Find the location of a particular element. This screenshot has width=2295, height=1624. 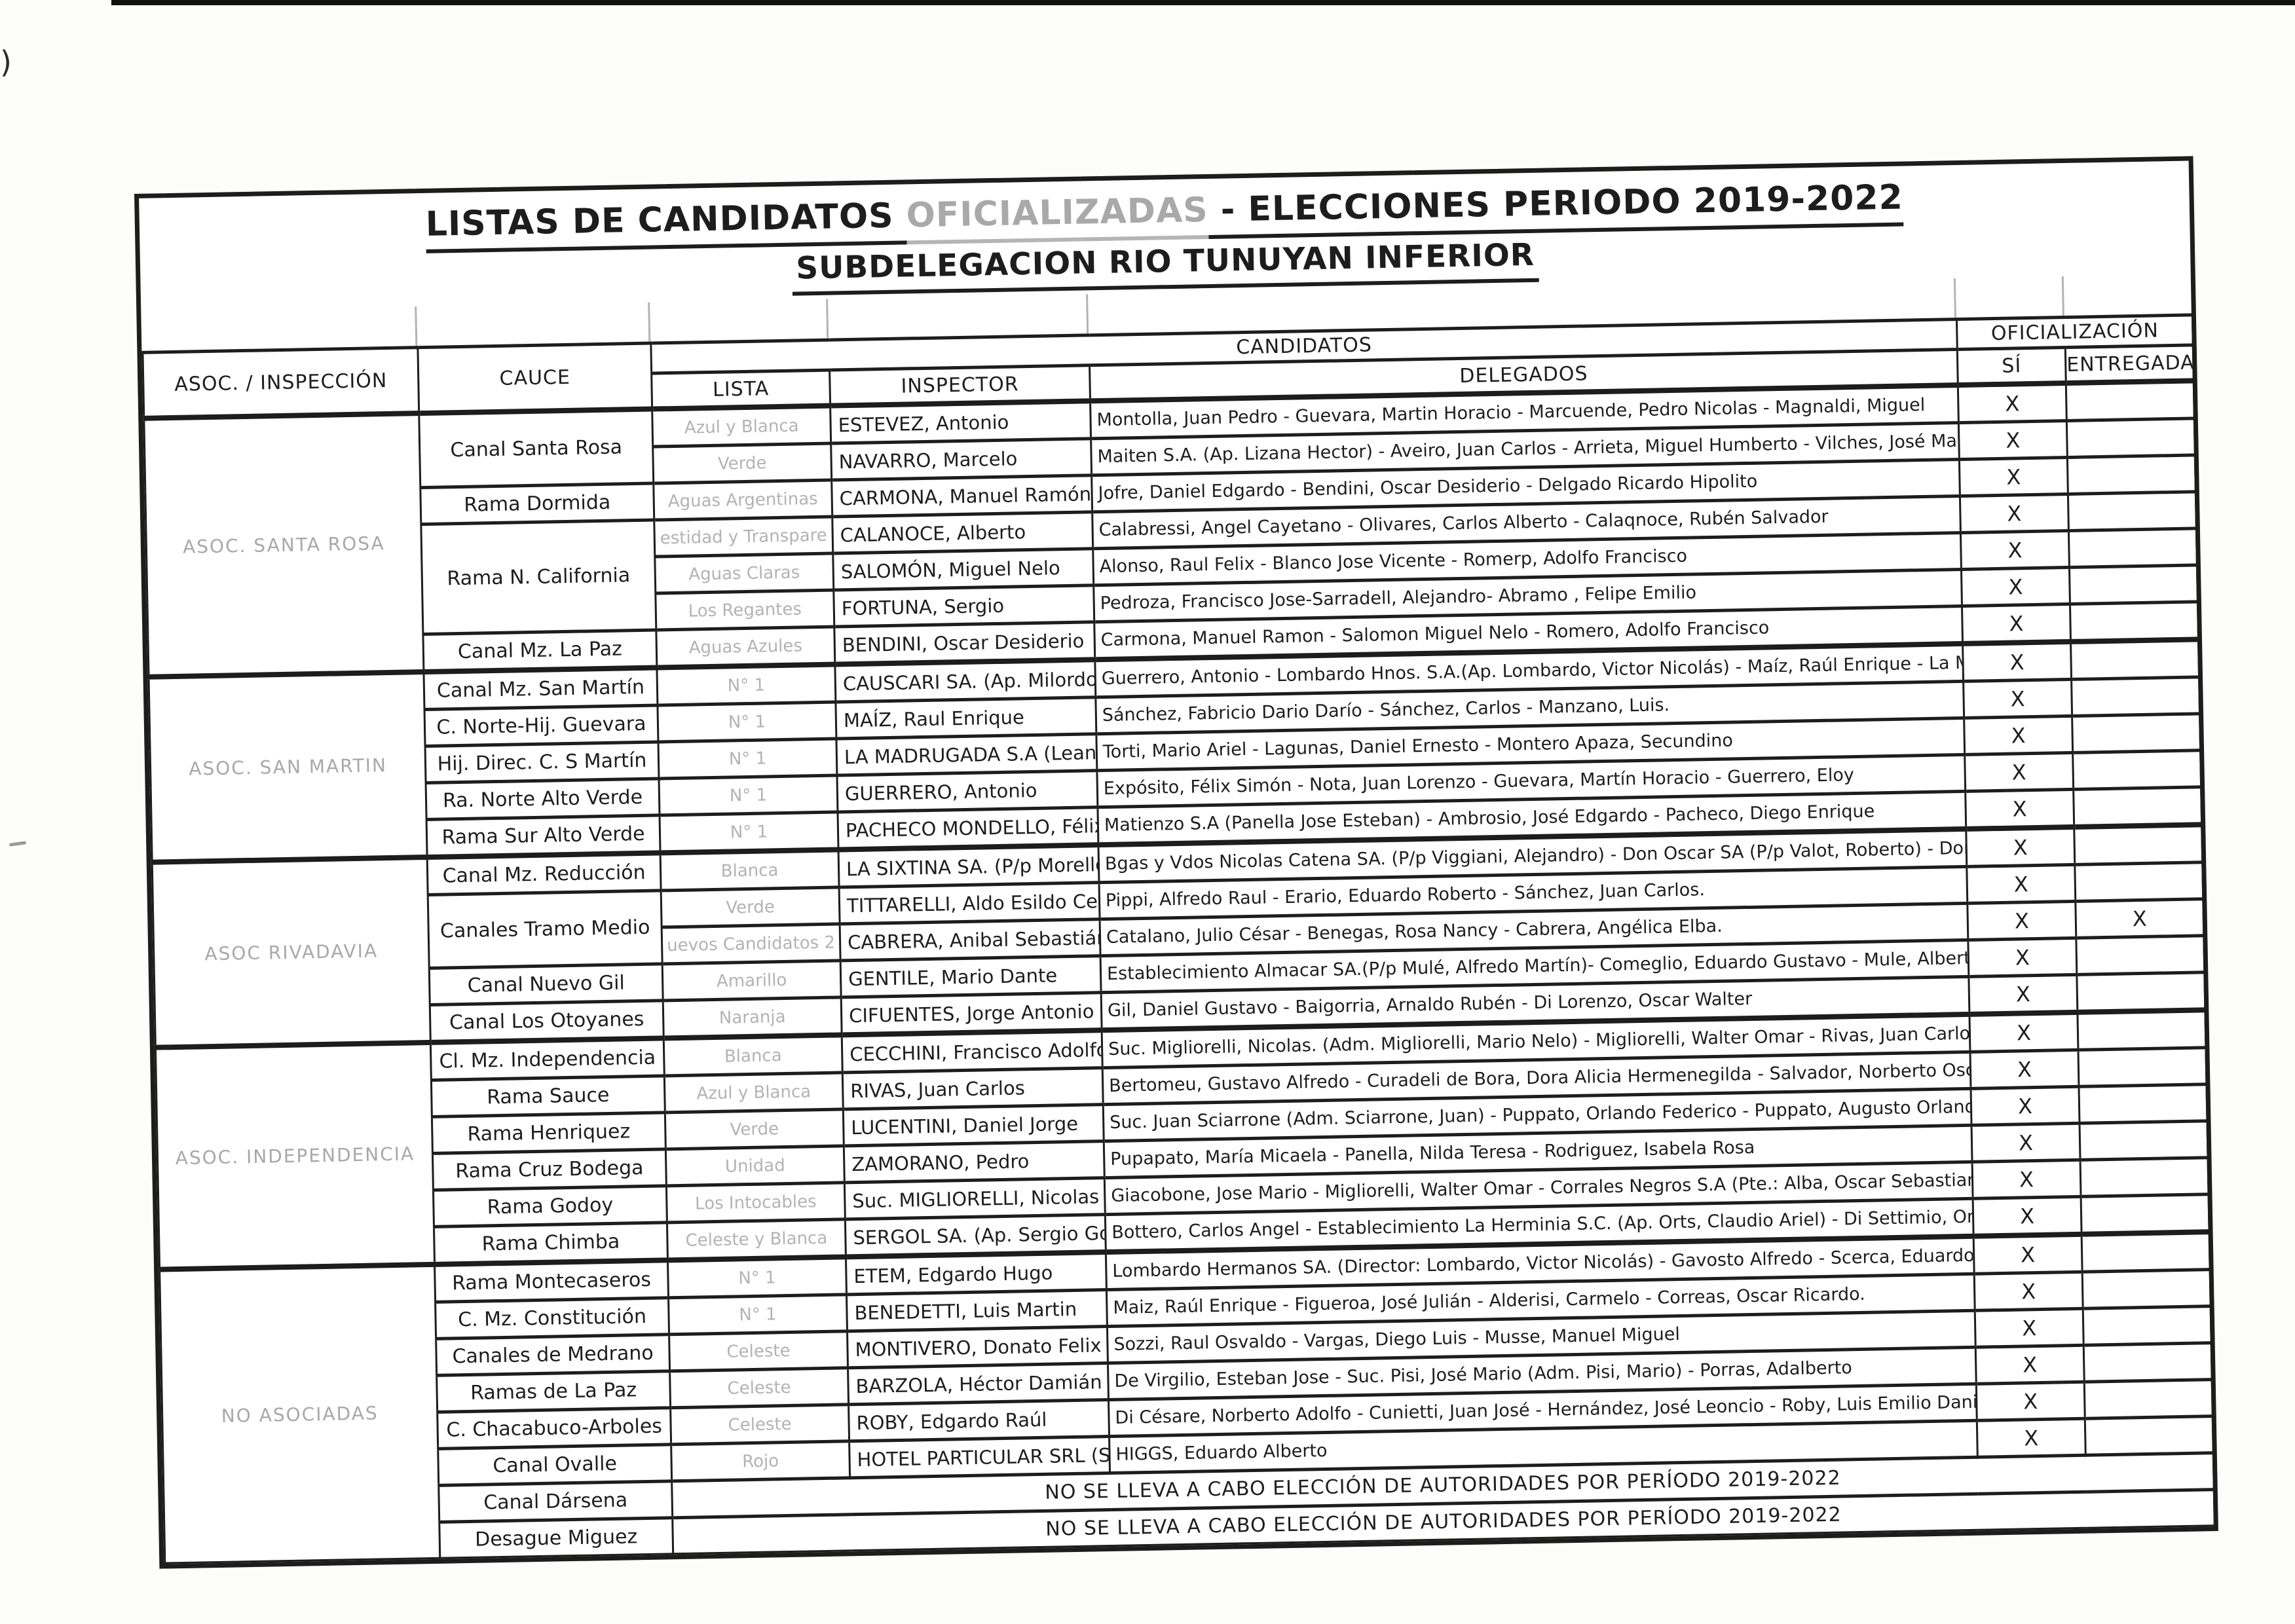

cell-cauce: Rama Montecaseros is located at coordinates (551, 1281).